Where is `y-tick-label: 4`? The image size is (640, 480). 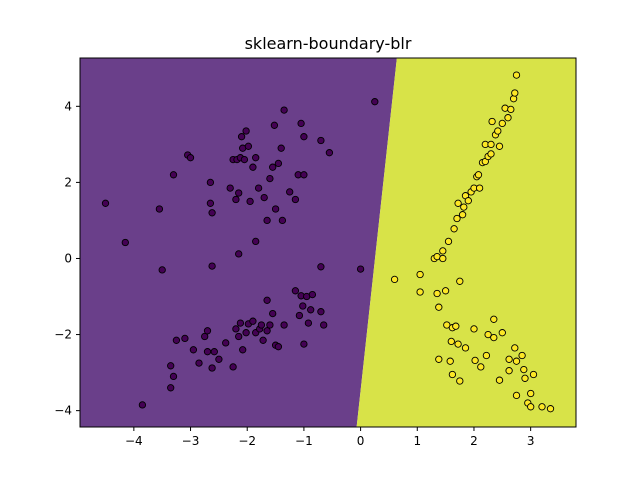 y-tick-label: 4 is located at coordinates (68, 106).